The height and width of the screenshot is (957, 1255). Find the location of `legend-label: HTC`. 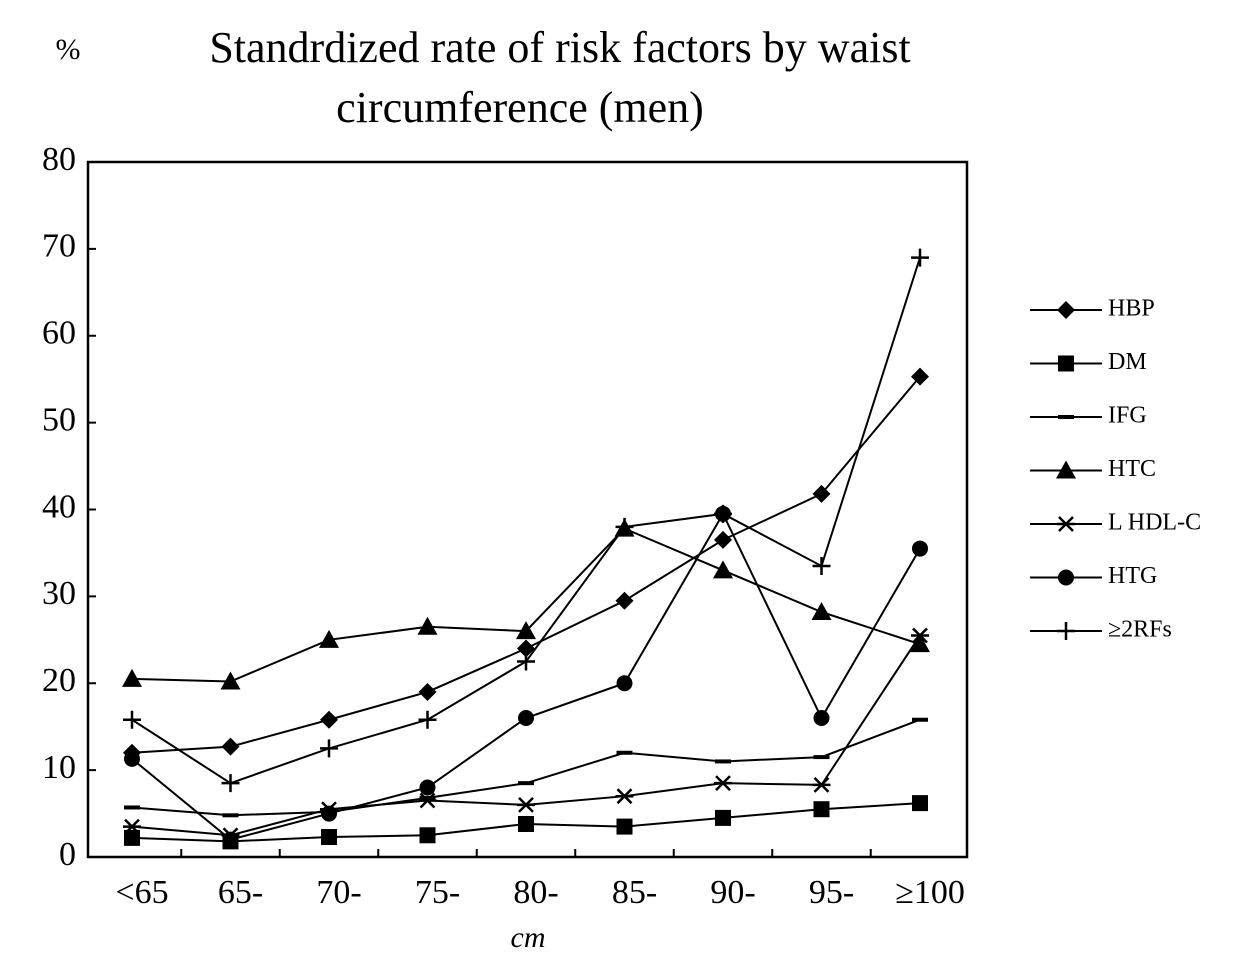

legend-label: HTC is located at coordinates (1132, 469).